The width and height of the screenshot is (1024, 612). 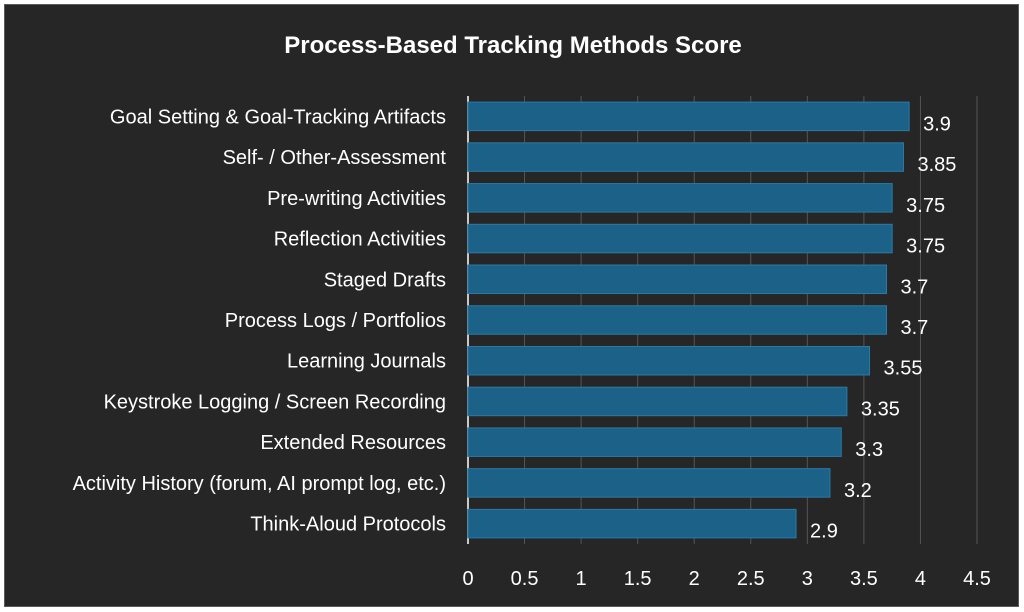 What do you see at coordinates (356, 199) in the screenshot?
I see `category-label: Pre-writing Activities` at bounding box center [356, 199].